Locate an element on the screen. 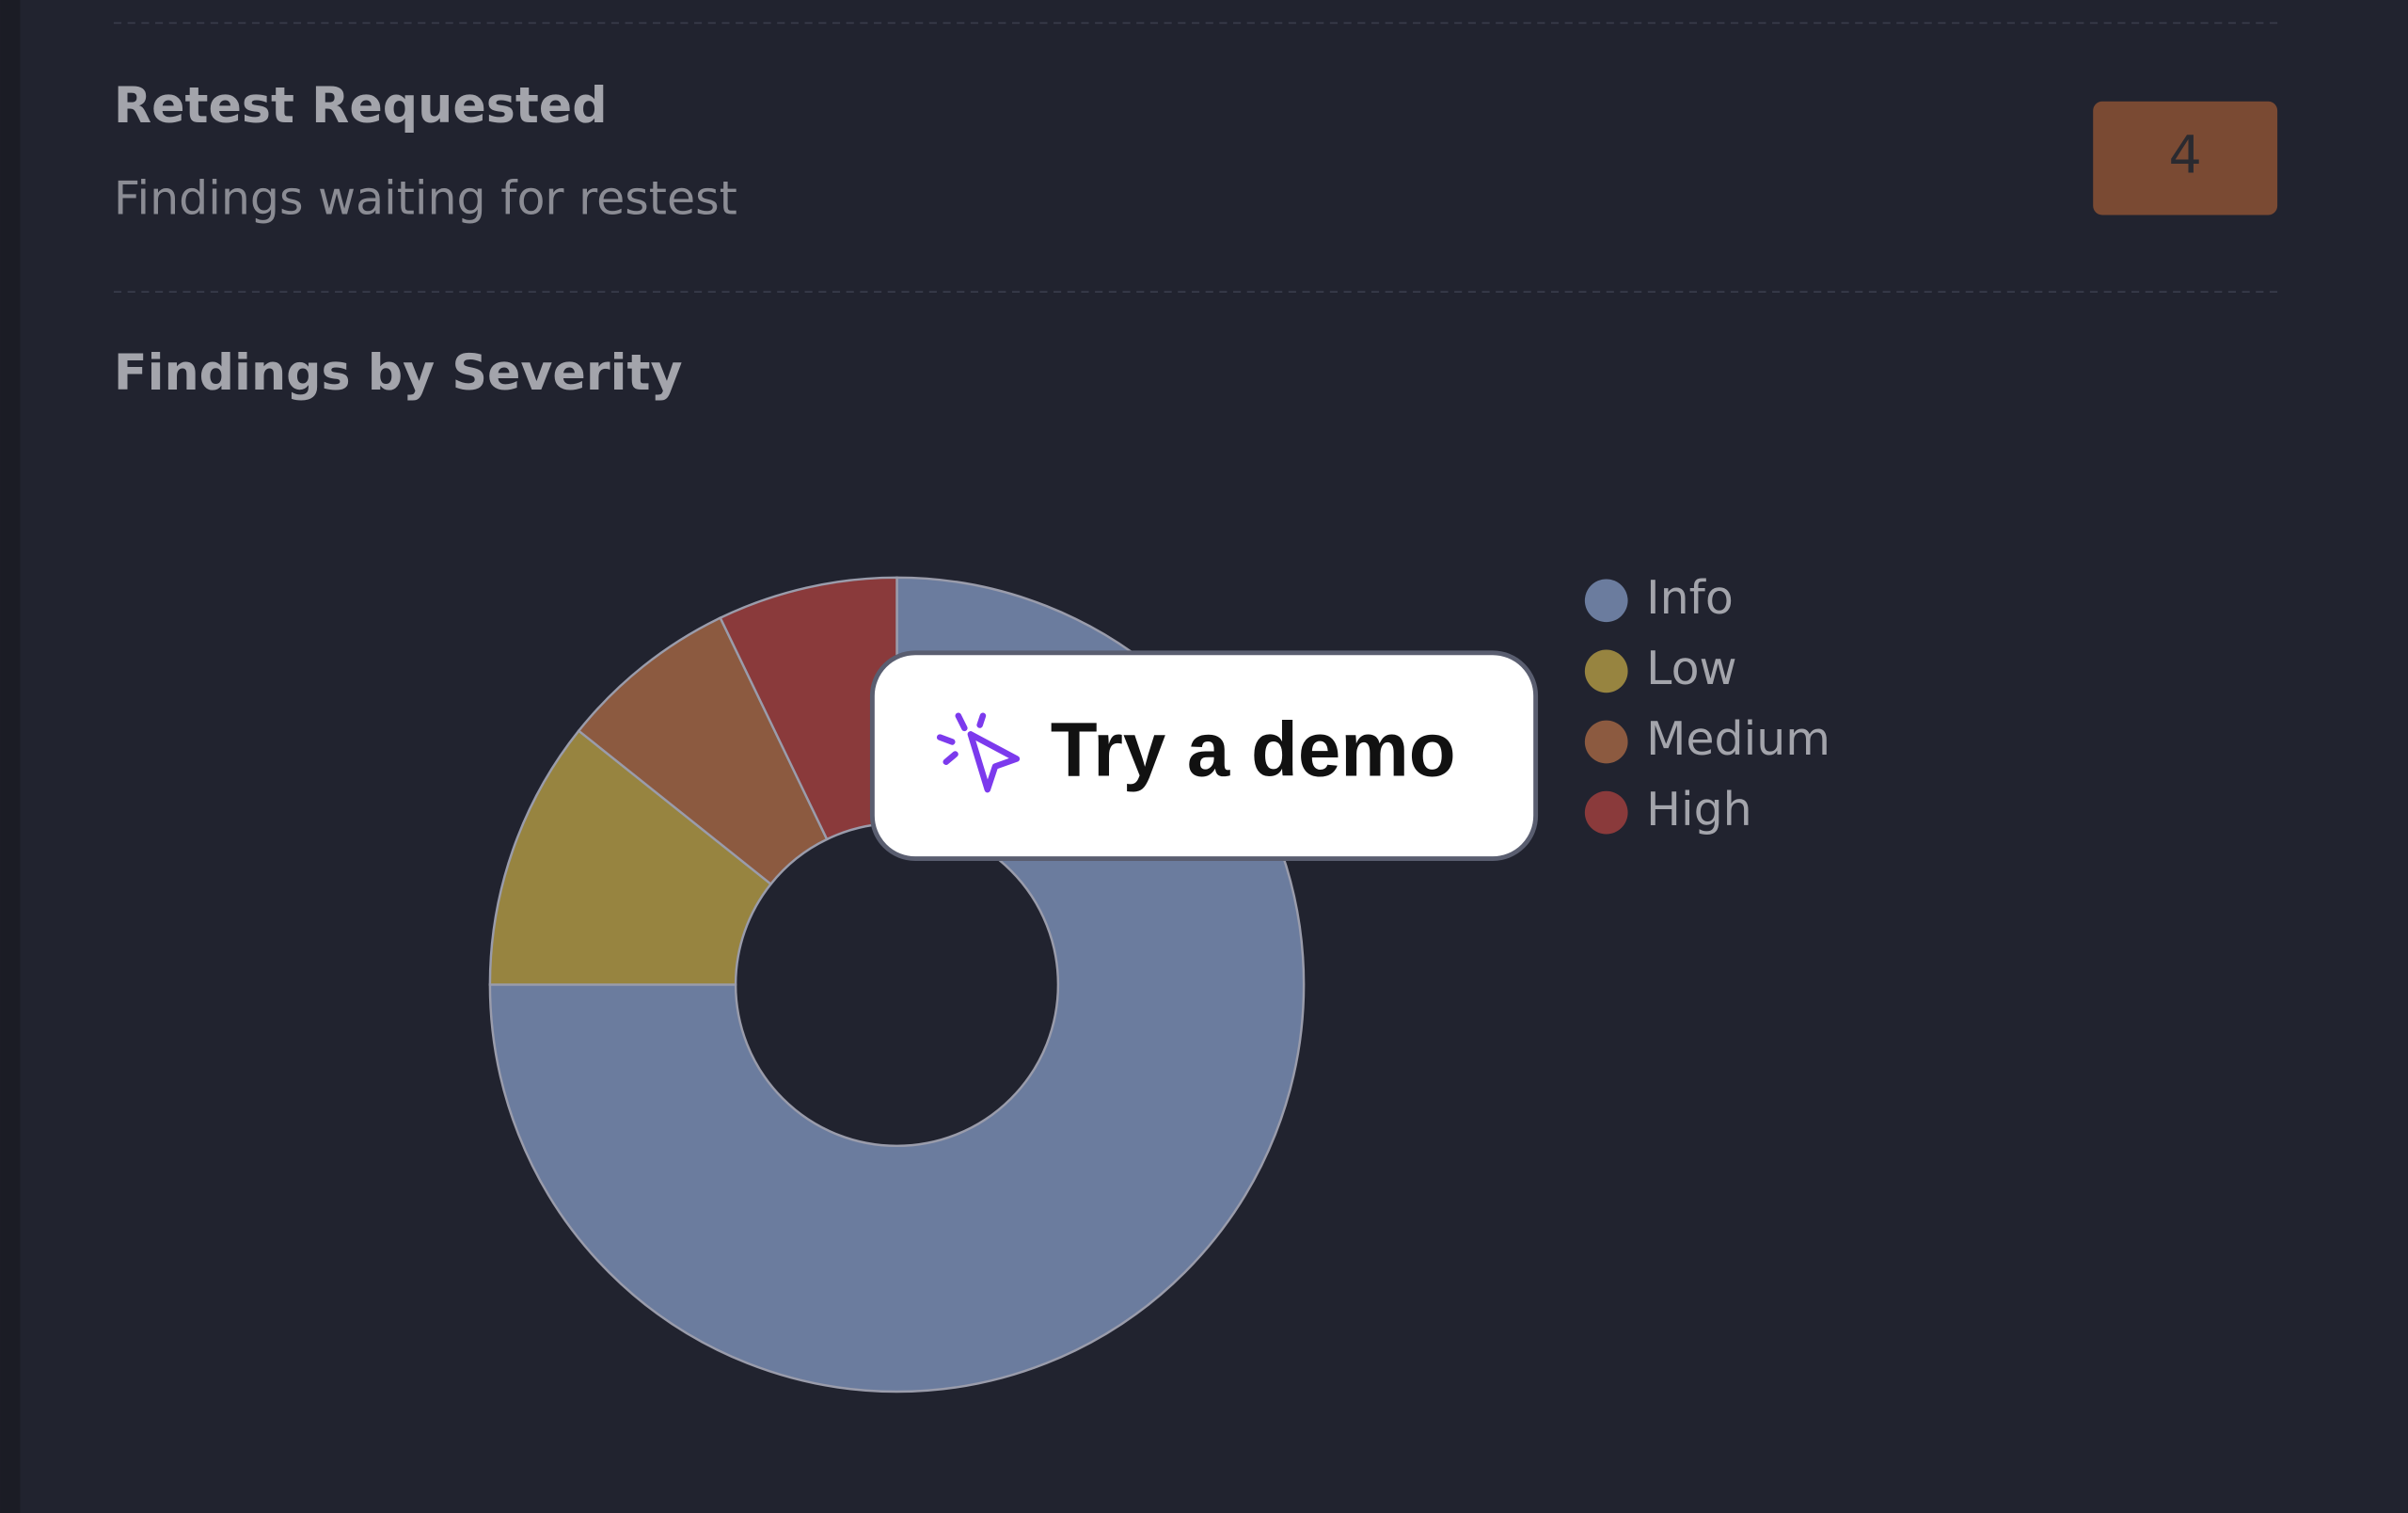 Image resolution: width=2408 pixels, height=1513 pixels. retest-badge is located at coordinates (2185, 158).